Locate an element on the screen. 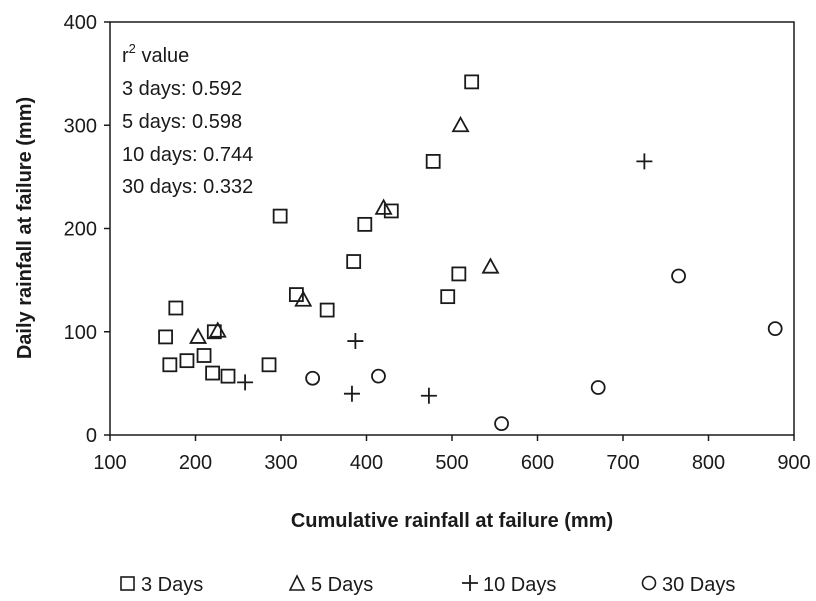 The width and height of the screenshot is (816, 601). y-tick-label: 200 is located at coordinates (80, 230).